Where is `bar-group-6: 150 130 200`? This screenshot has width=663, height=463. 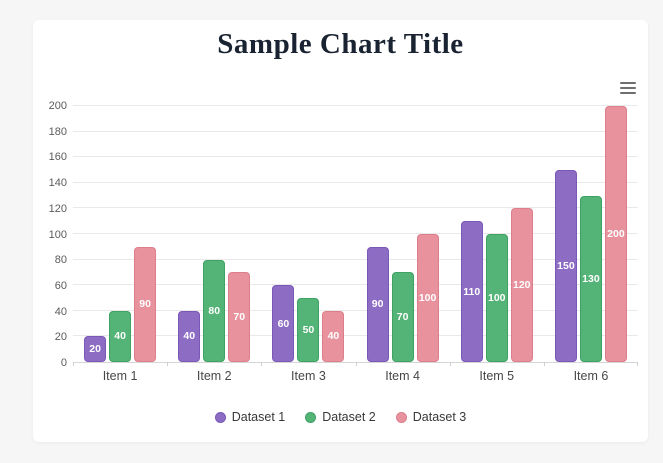
bar-group-6: 150 130 200 is located at coordinates (591, 234).